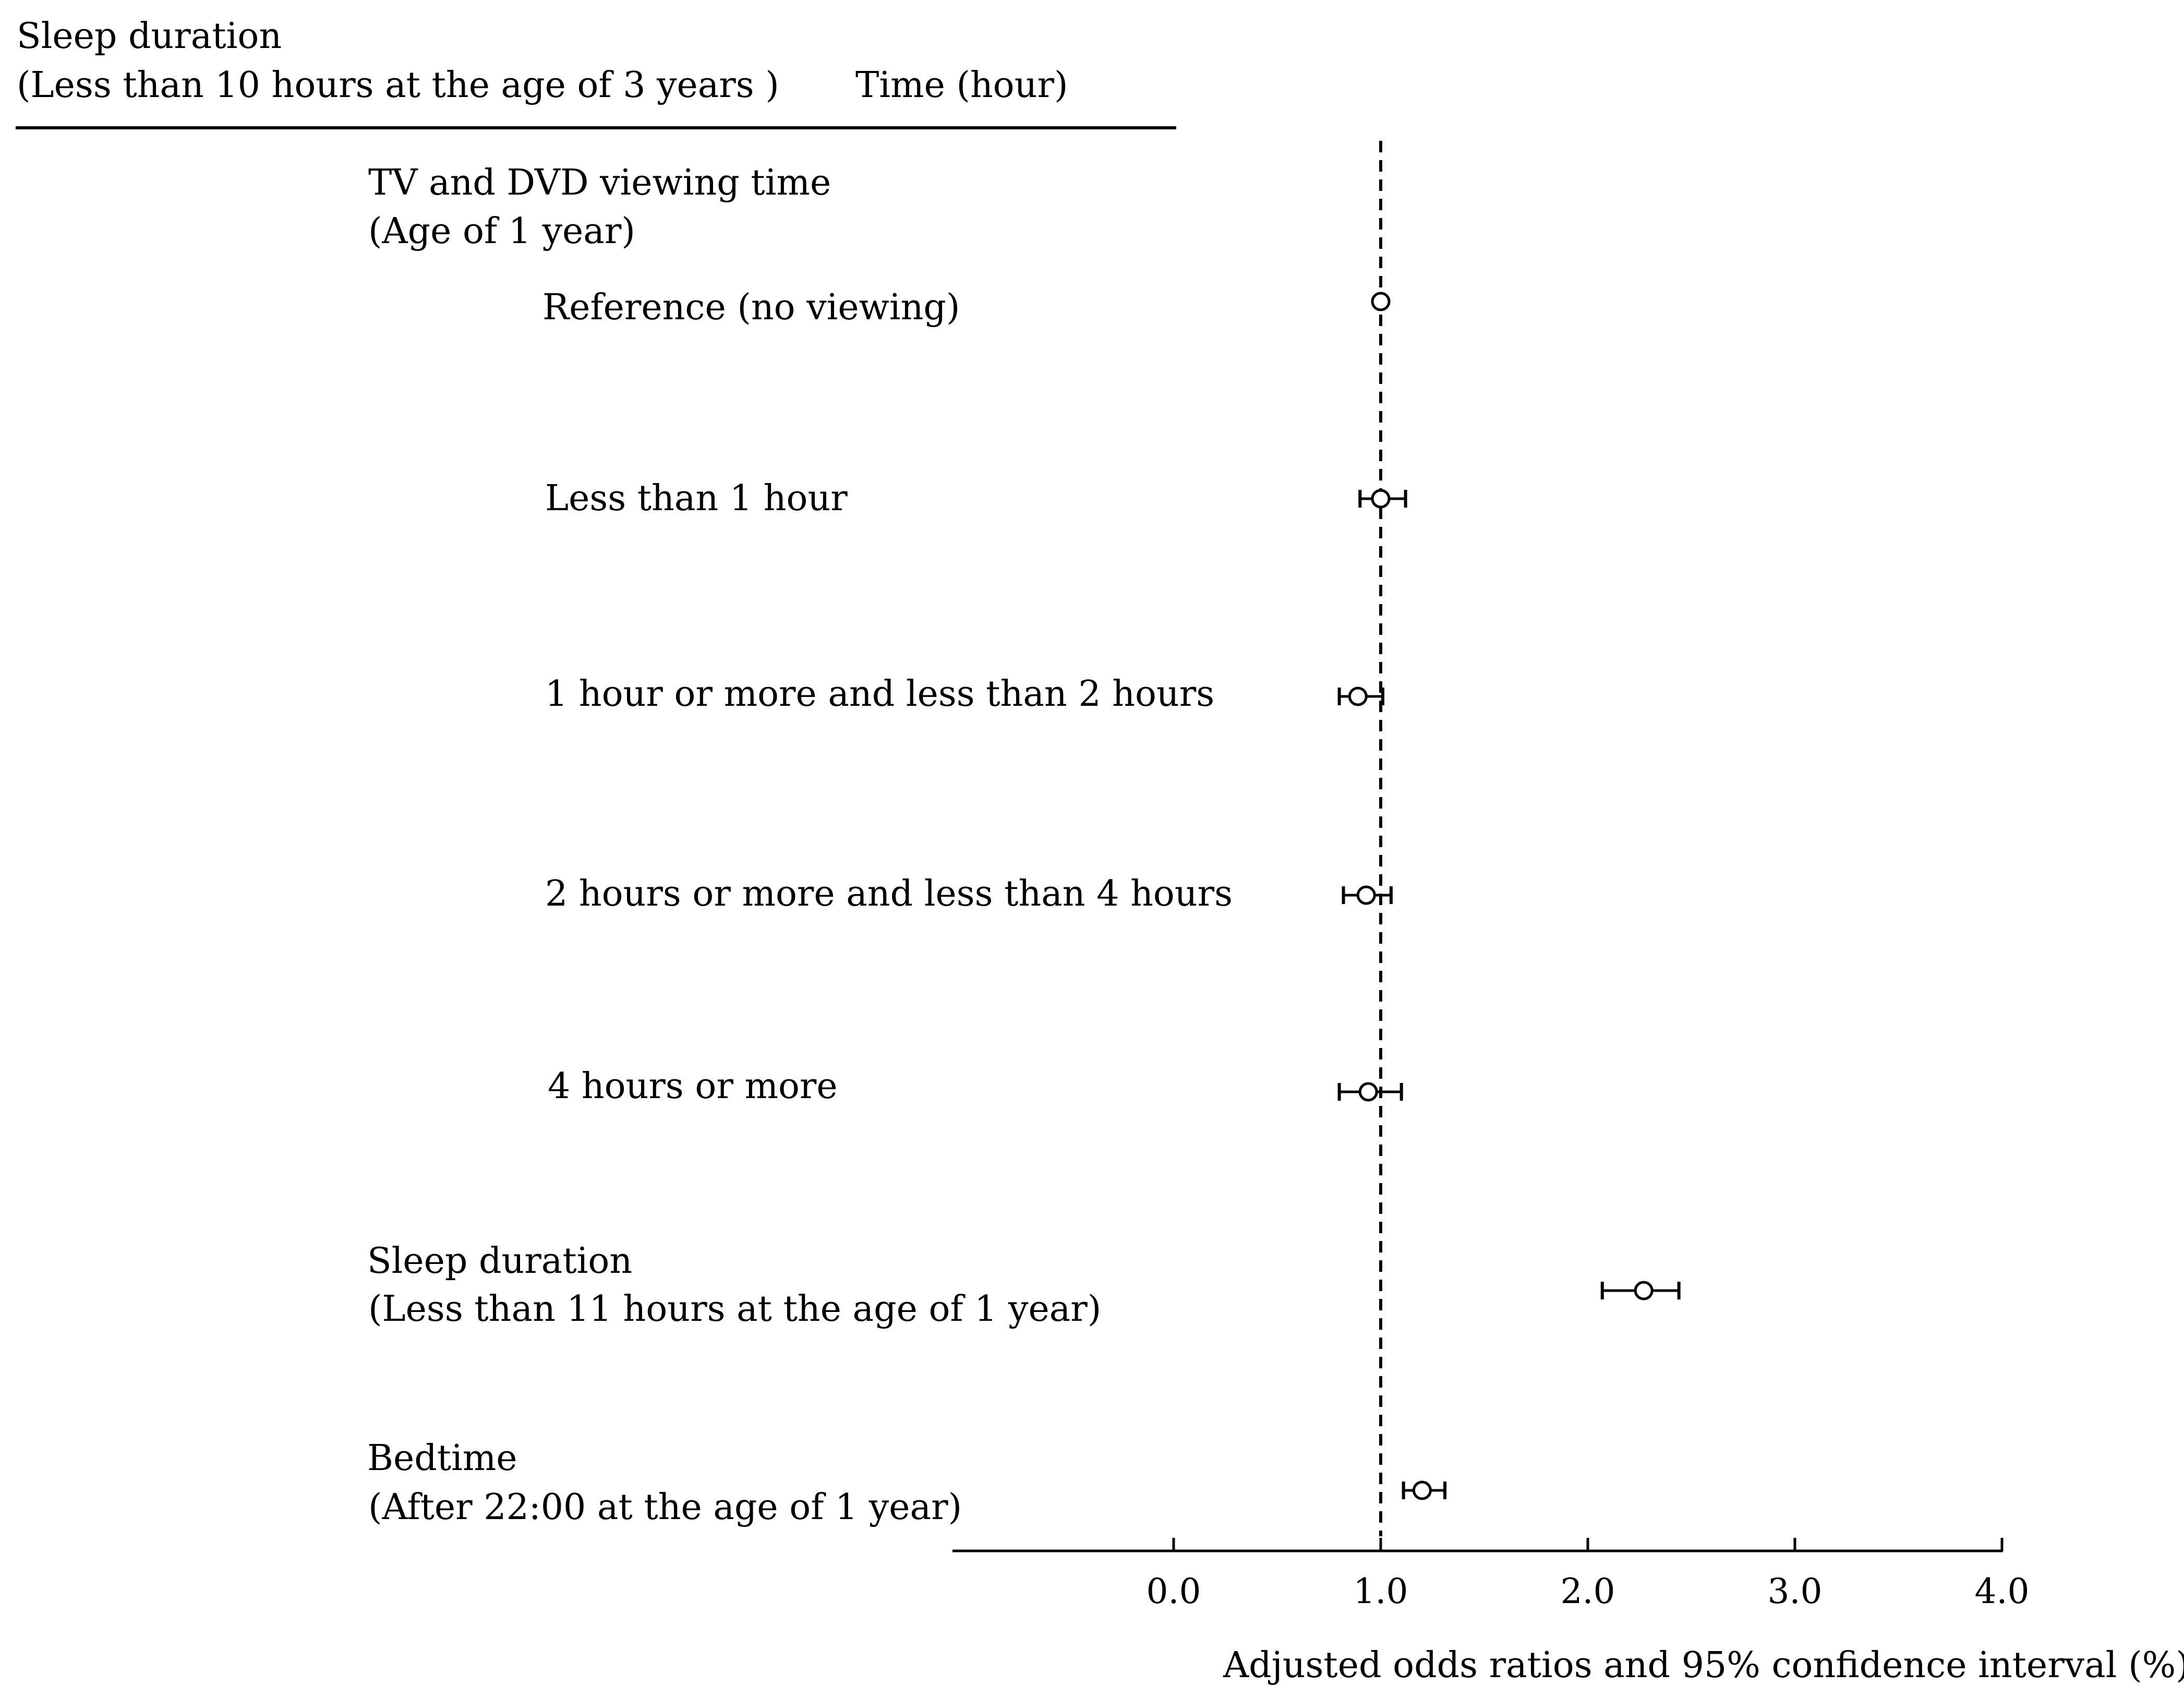  I want to click on group-tv-line2: (Age of 1 year), so click(501, 231).